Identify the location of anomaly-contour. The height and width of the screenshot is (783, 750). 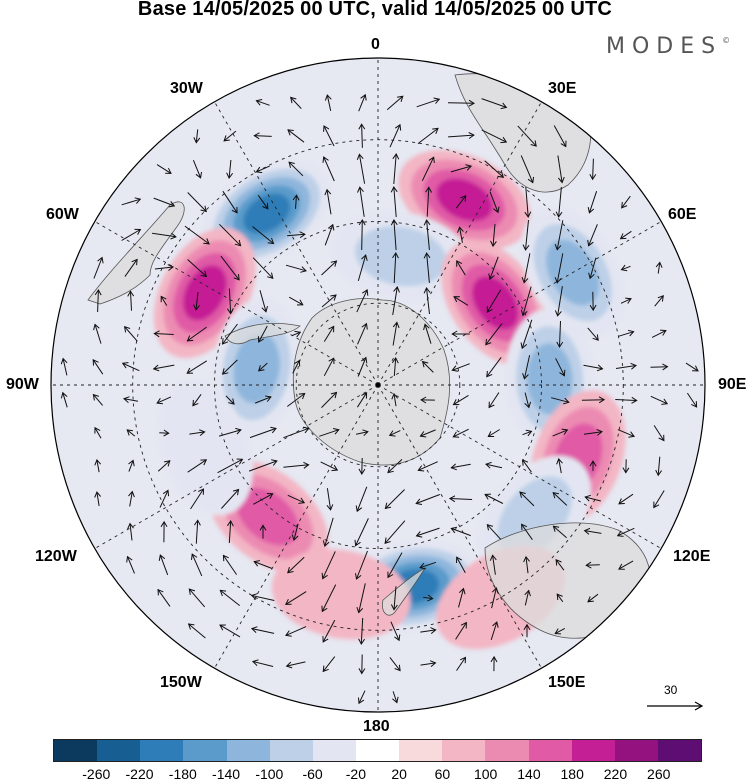
(267, 213).